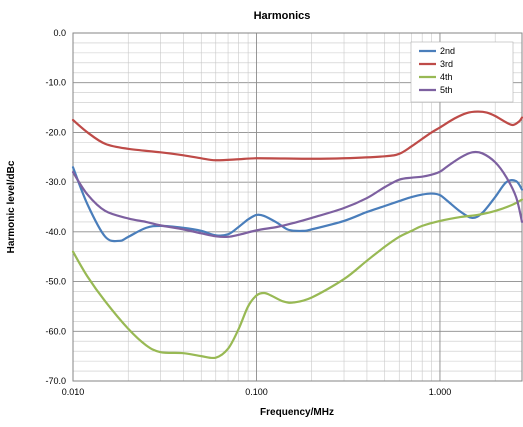  Describe the element at coordinates (11, 206) in the screenshot. I see `y-axis-title: Harmonic level/dBc` at that location.